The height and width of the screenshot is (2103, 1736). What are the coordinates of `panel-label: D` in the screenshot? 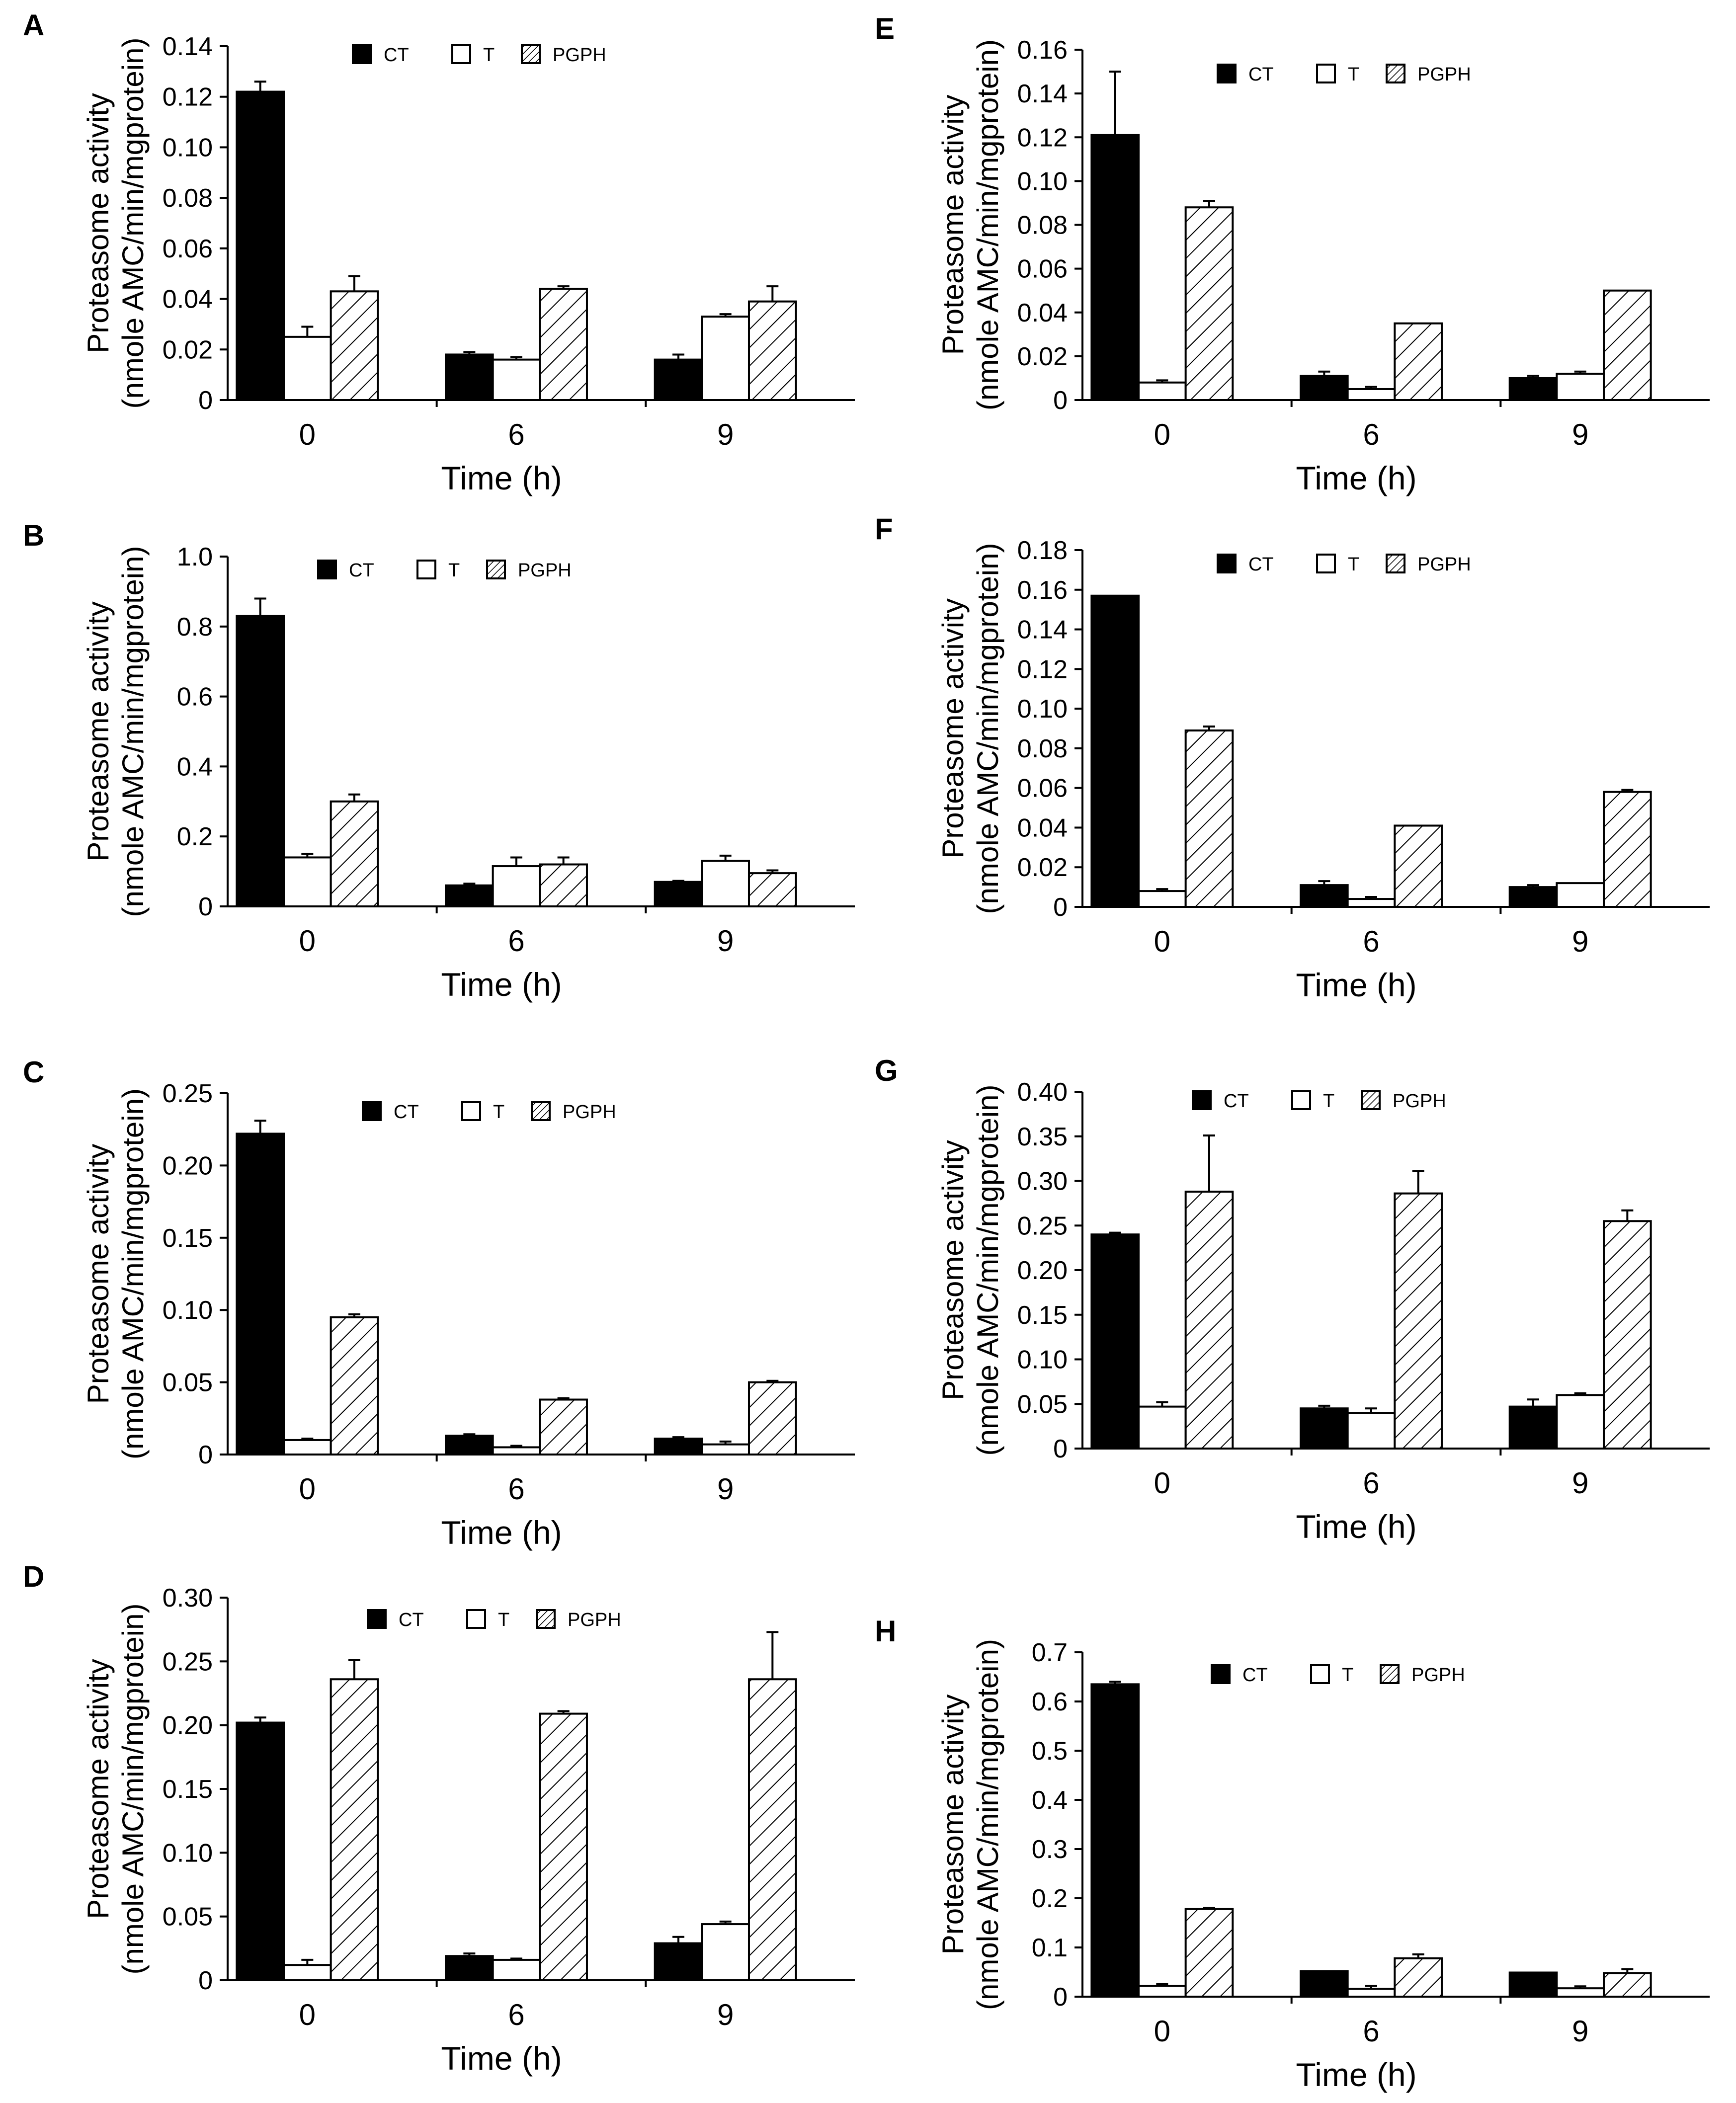 It's located at (33, 1576).